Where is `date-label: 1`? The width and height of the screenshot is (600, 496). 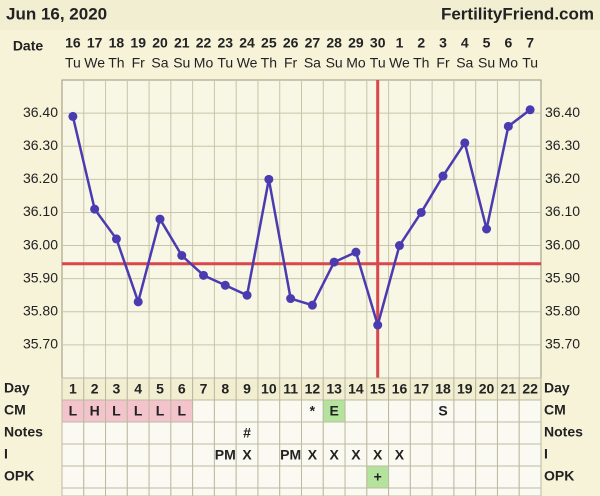
date-label: 1 is located at coordinates (400, 43).